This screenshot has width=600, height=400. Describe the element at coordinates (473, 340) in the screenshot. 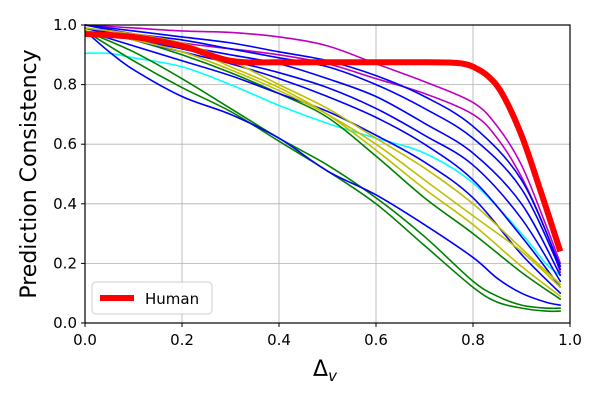

I see `x-tick-label: 0.8` at that location.